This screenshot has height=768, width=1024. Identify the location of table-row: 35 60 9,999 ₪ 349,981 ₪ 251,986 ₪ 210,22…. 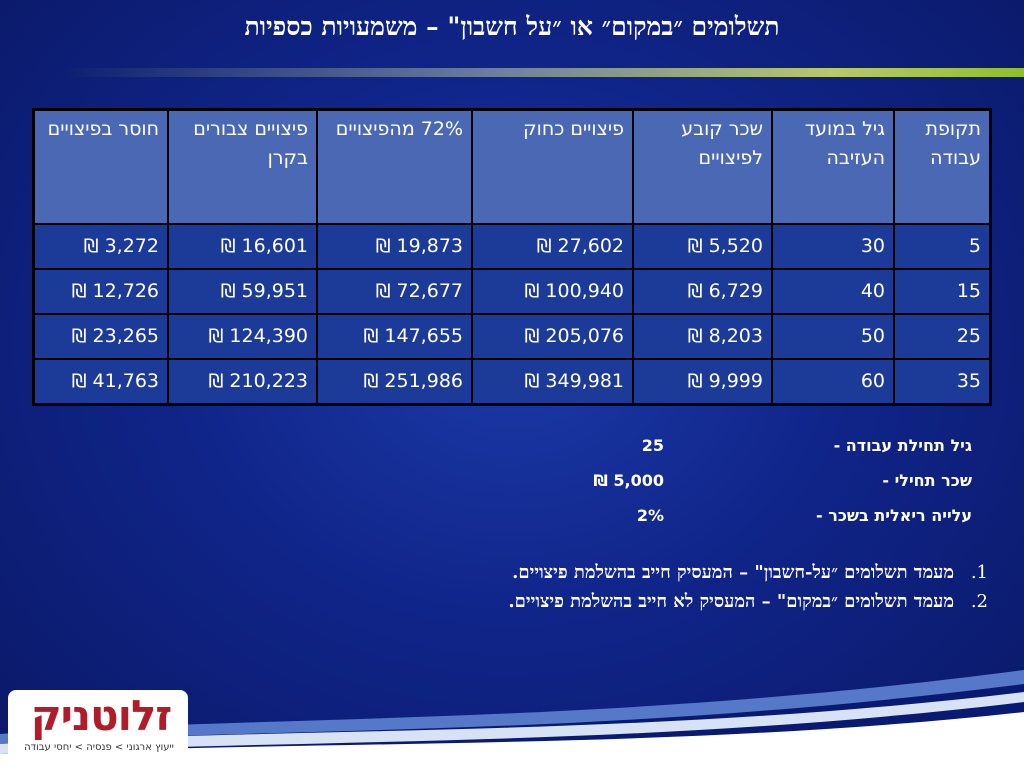
(512, 381).